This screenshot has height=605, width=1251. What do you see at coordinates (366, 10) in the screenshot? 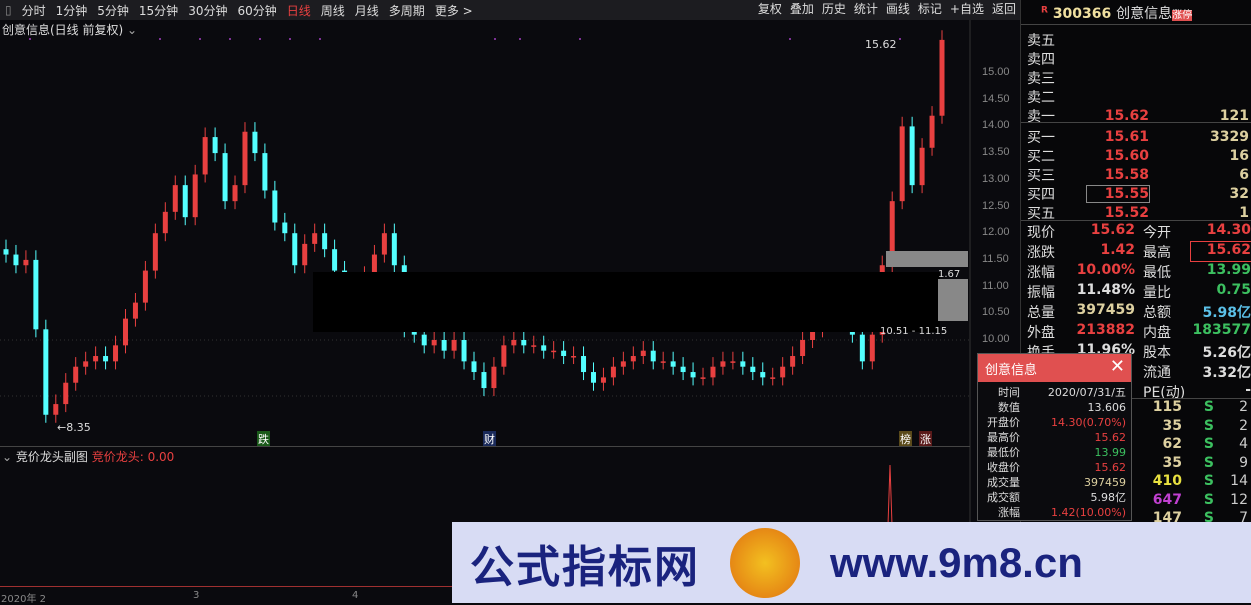
I see `period-tab: 月线` at bounding box center [366, 10].